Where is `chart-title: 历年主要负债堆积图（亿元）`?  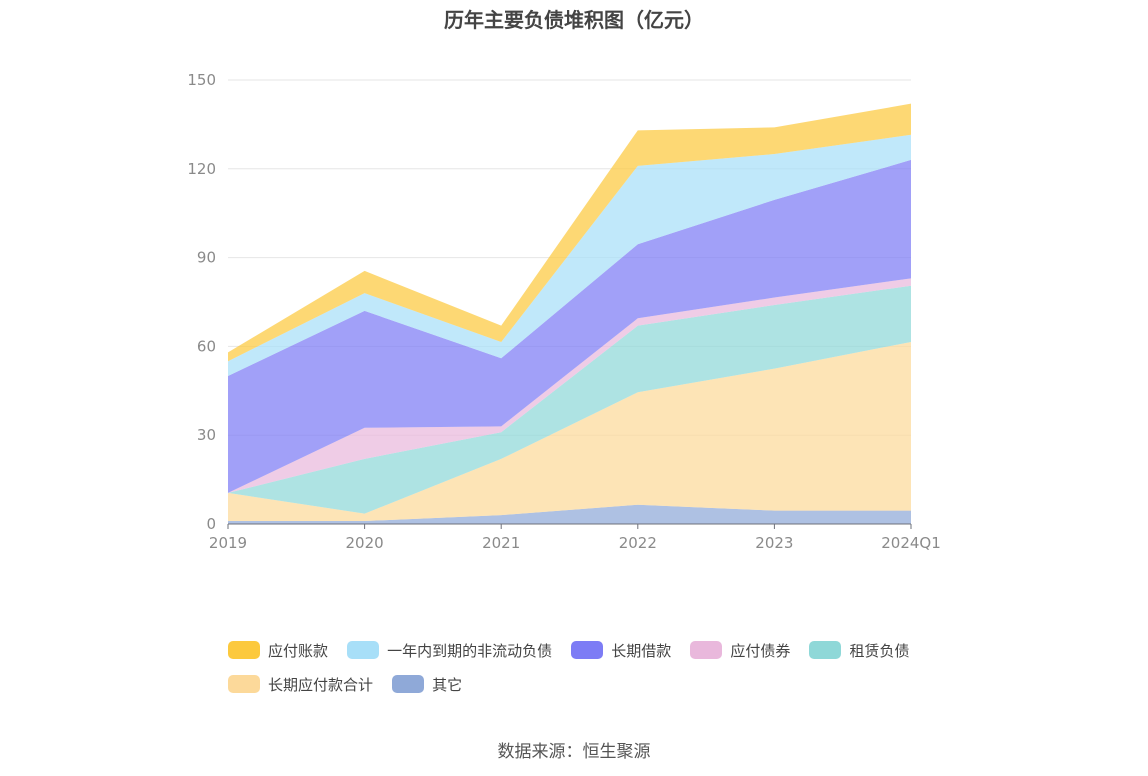 chart-title: 历年主要负债堆积图（亿元） is located at coordinates (574, 20).